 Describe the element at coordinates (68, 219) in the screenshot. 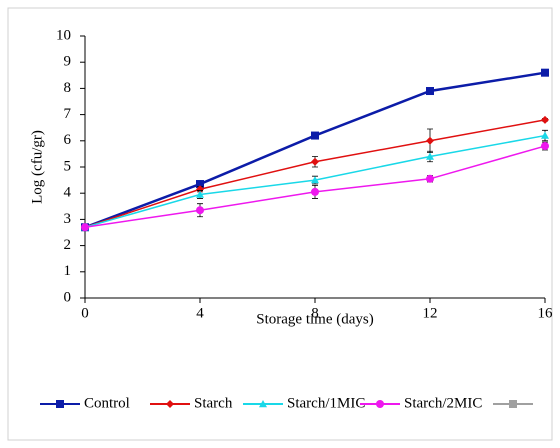

I see `y-tick-label: 3` at that location.